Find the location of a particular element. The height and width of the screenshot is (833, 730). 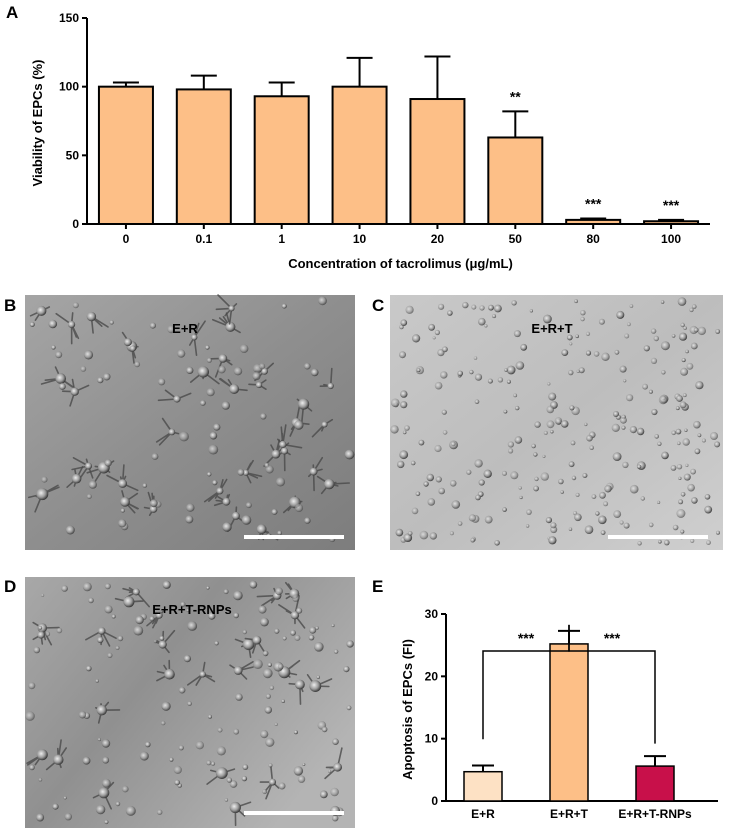

micrograph-c-cells is located at coordinates (555, 421).